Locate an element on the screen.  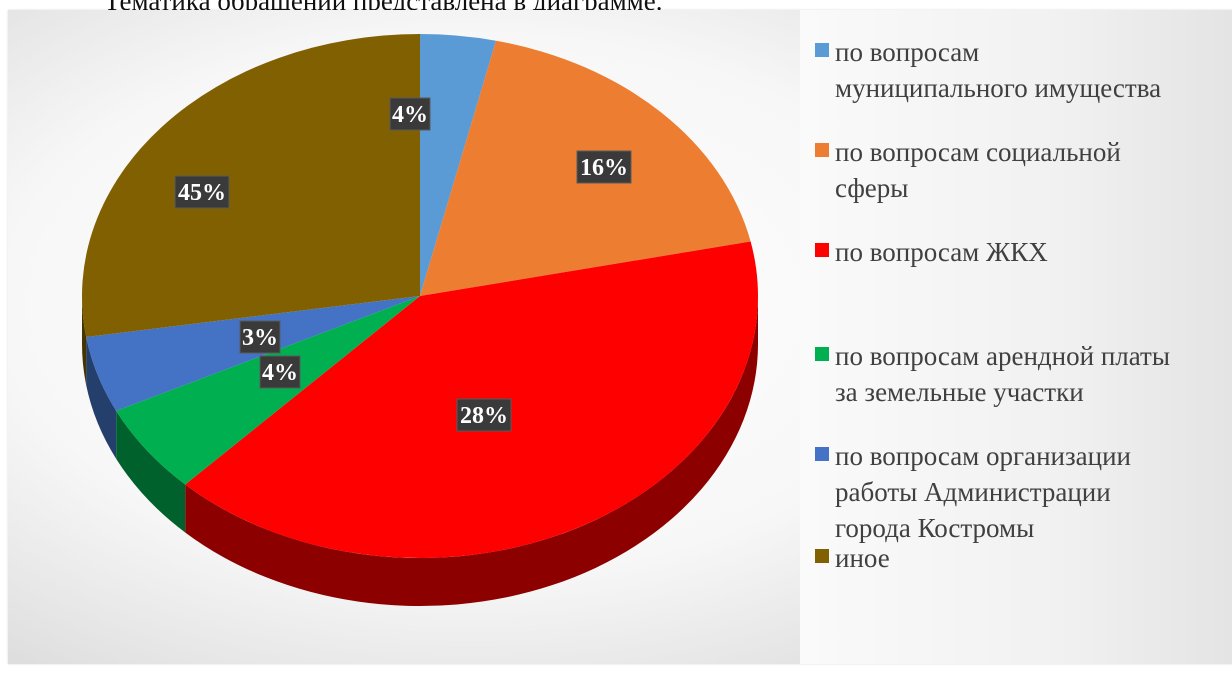
data-label-0: 4% is located at coordinates (410, 114).